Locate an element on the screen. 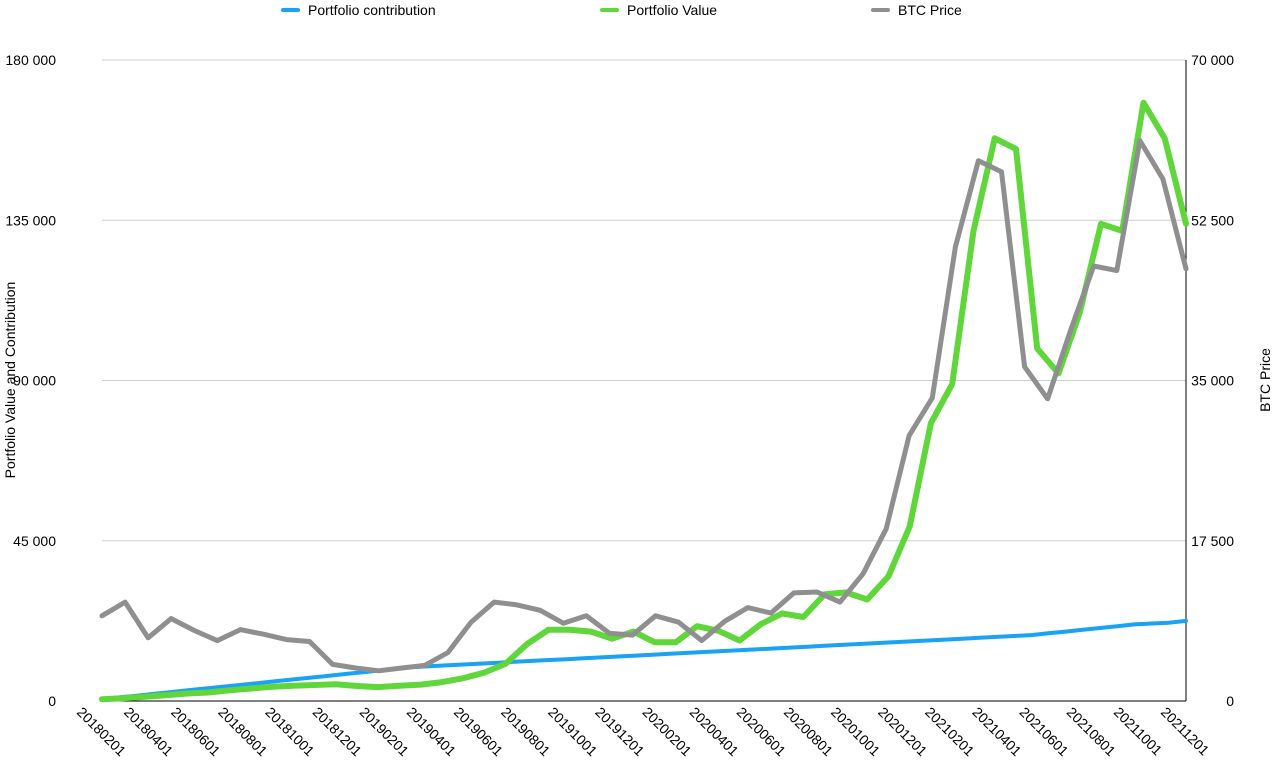 This screenshot has width=1280, height=773. y-tick-label-left: 135 000 is located at coordinates (30, 220).